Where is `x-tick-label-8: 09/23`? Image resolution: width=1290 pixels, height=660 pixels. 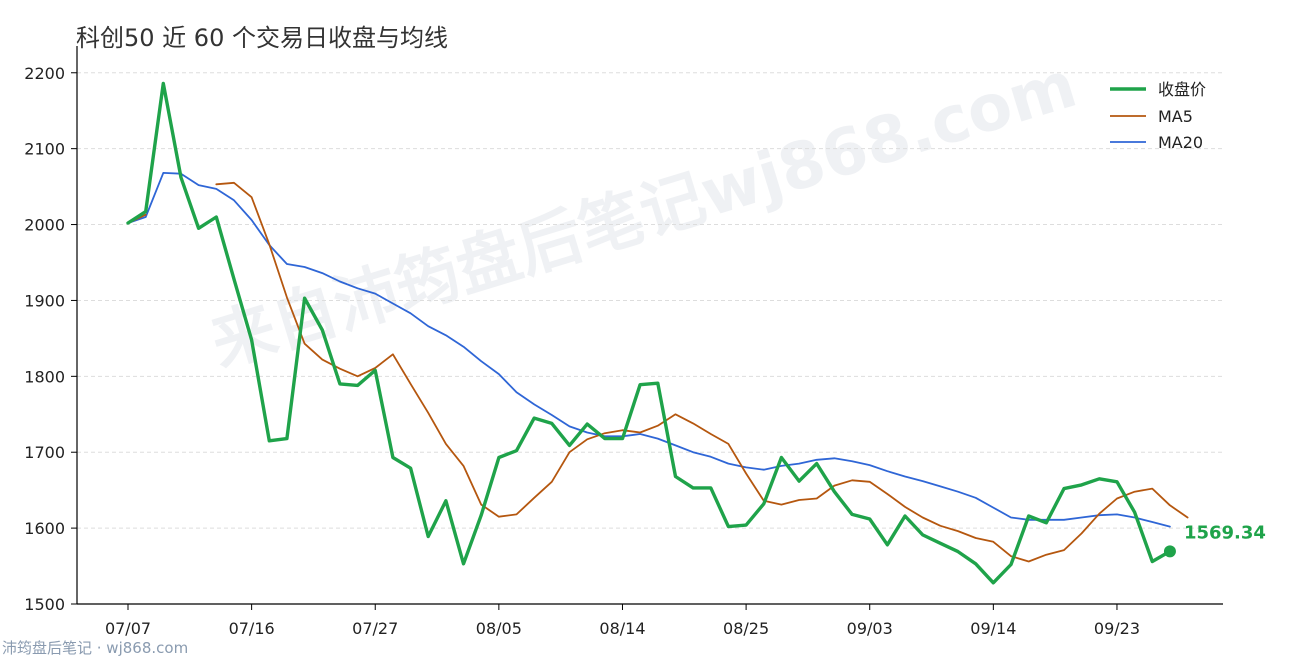
x-tick-label-8: 09/23 is located at coordinates (1117, 628).